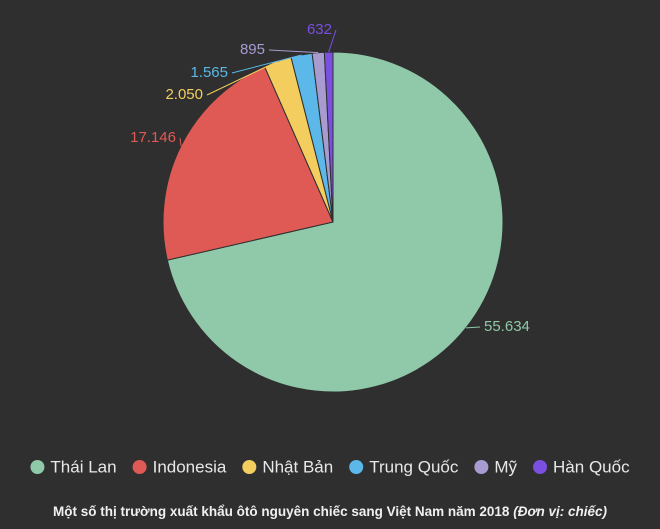 The height and width of the screenshot is (529, 660). Describe the element at coordinates (83, 466) in the screenshot. I see `legend-label: Thái Lan` at that location.